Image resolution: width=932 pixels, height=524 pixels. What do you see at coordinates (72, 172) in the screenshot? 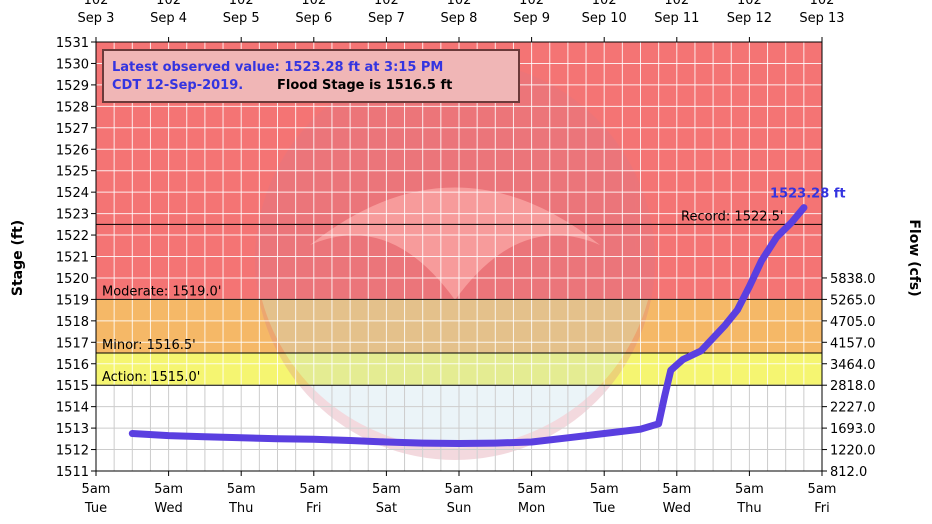
I see `y-tick-label: 1525` at bounding box center [72, 172].